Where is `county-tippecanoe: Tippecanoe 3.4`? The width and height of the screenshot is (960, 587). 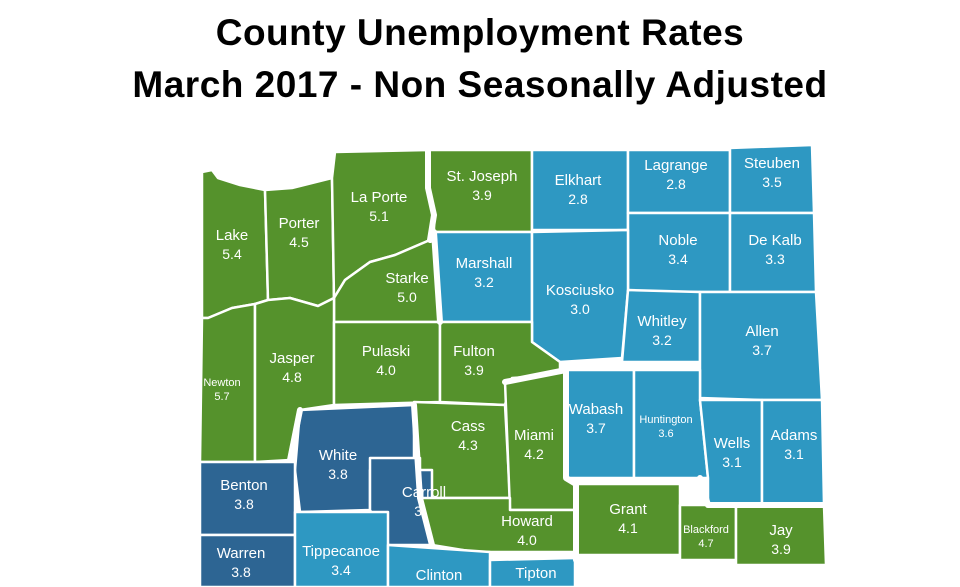 county-tippecanoe: Tippecanoe 3.4 is located at coordinates (341, 548).